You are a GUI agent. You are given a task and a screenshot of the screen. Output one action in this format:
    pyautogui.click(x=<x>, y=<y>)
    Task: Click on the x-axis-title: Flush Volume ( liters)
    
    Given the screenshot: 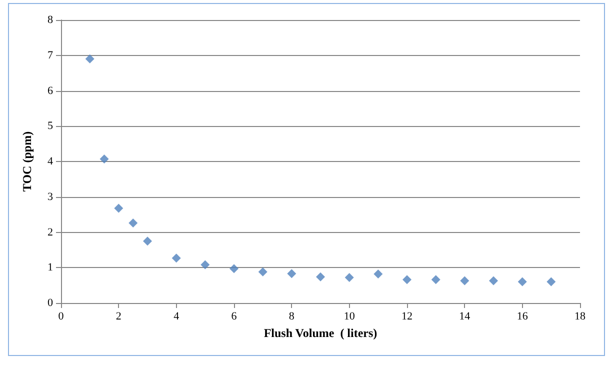 What is the action you would take?
    pyautogui.click(x=321, y=333)
    